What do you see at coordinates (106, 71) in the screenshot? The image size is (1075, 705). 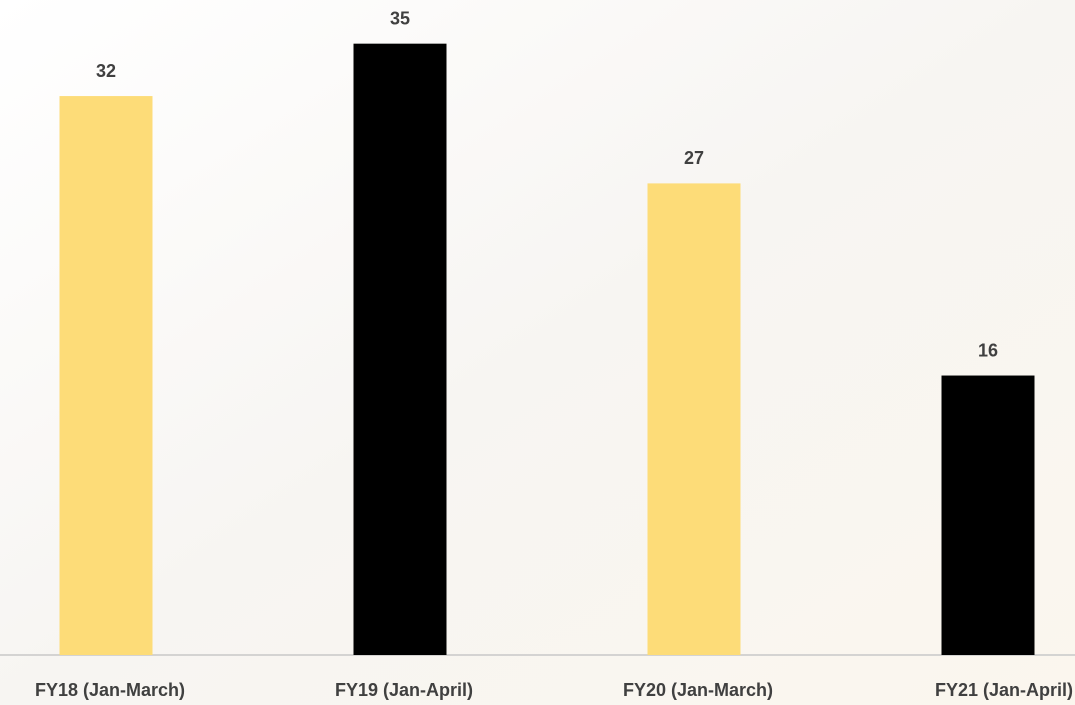 I see `value-label: 32` at bounding box center [106, 71].